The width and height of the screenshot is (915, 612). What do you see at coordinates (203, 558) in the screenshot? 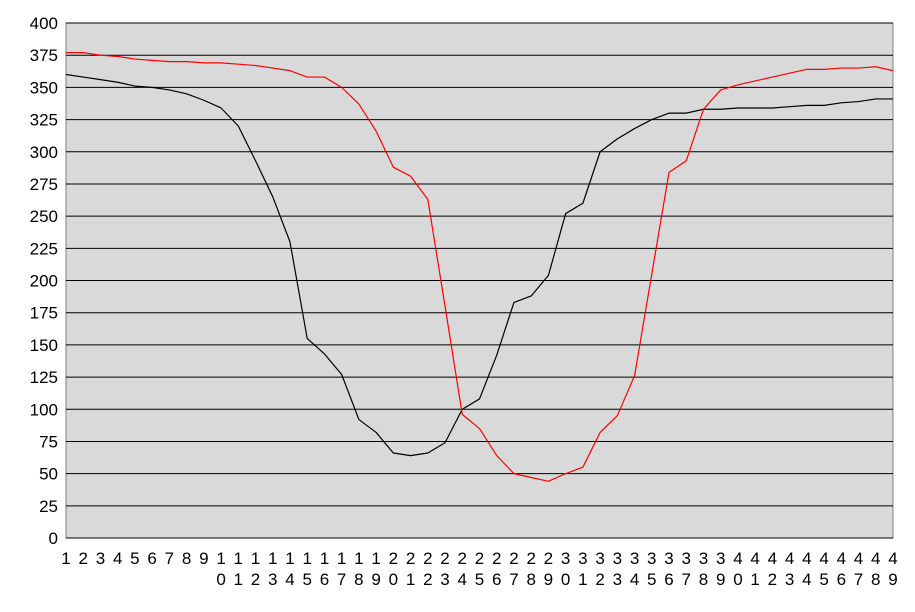
I see `x-tick-label: 9` at bounding box center [203, 558].